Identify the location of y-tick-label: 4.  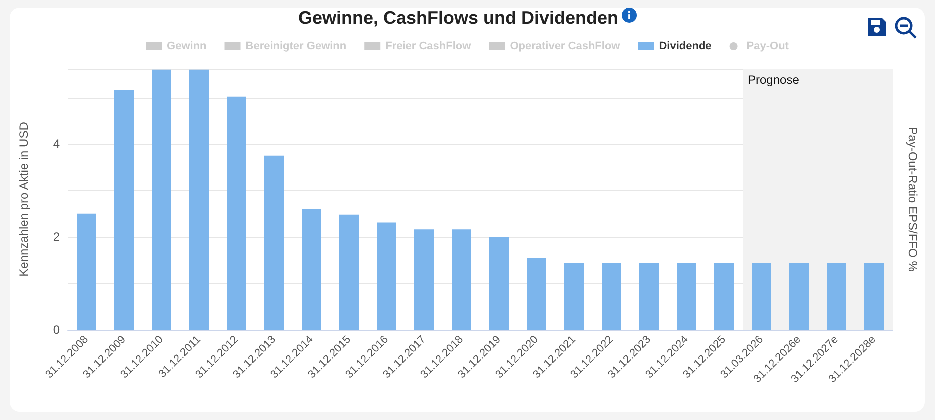
(56, 144).